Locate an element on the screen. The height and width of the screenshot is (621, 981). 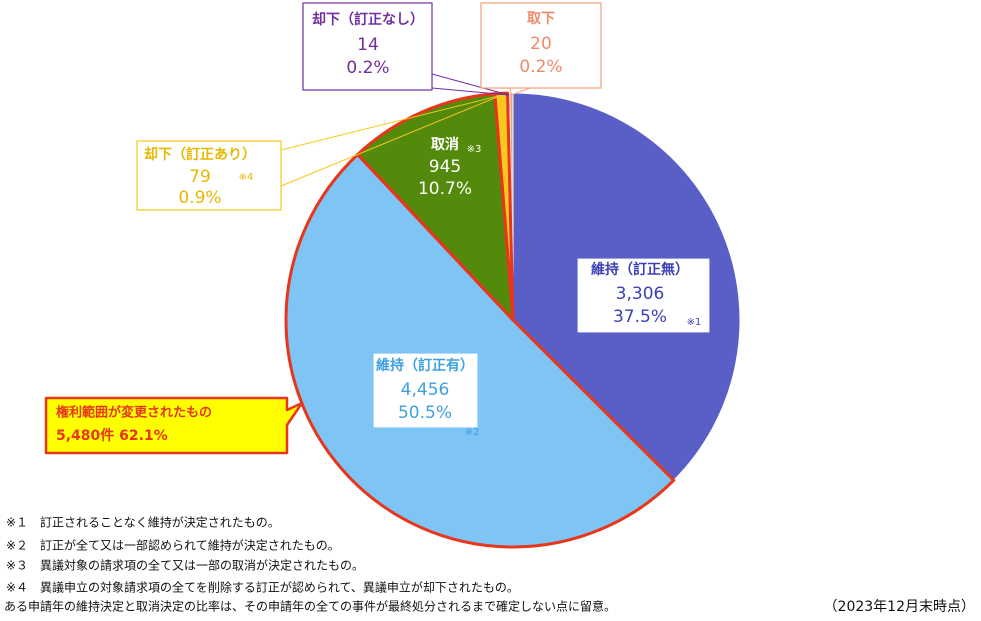
footnote: ※１ 訂正されることなく維持が決定されたもの。 is located at coordinates (143, 522).